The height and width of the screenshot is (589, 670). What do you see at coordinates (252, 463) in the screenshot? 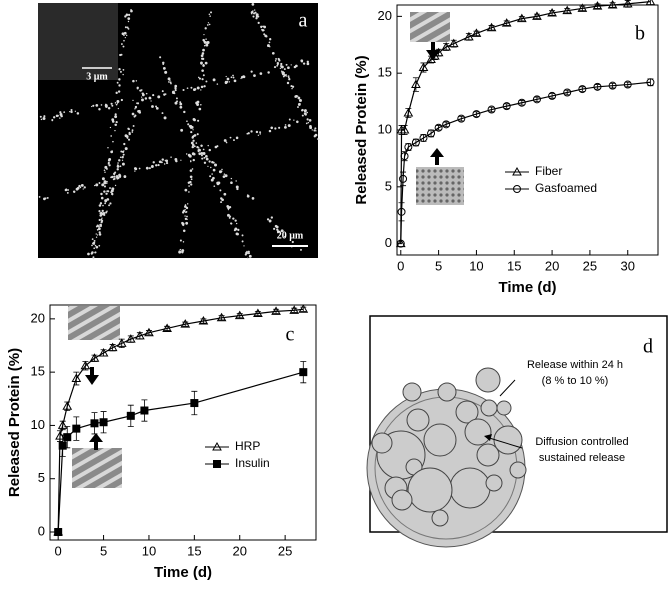
I see `legend-label: Insulin` at bounding box center [252, 463].